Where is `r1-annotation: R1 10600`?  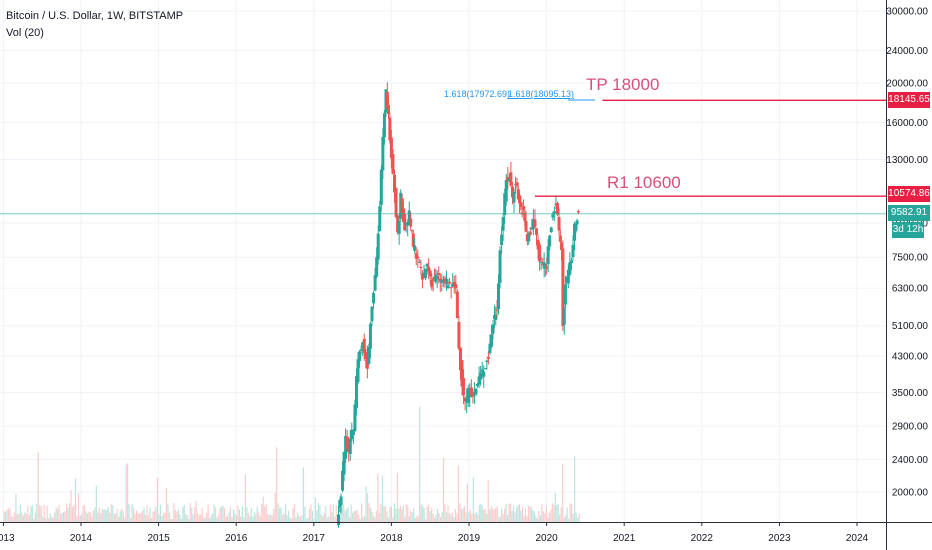
r1-annotation: R1 10600 is located at coordinates (644, 182).